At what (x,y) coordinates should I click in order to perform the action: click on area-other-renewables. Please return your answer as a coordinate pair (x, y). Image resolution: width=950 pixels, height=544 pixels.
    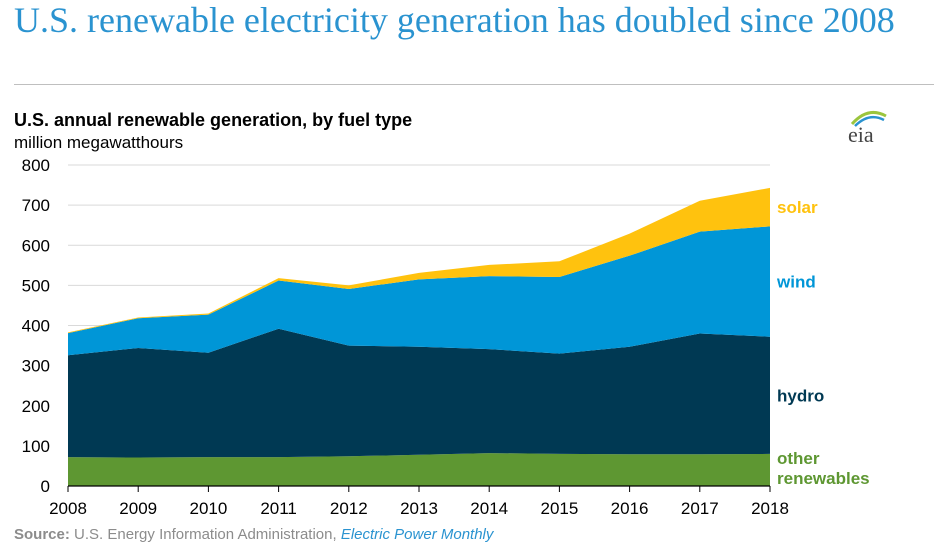
    Looking at the image, I should click on (419, 469).